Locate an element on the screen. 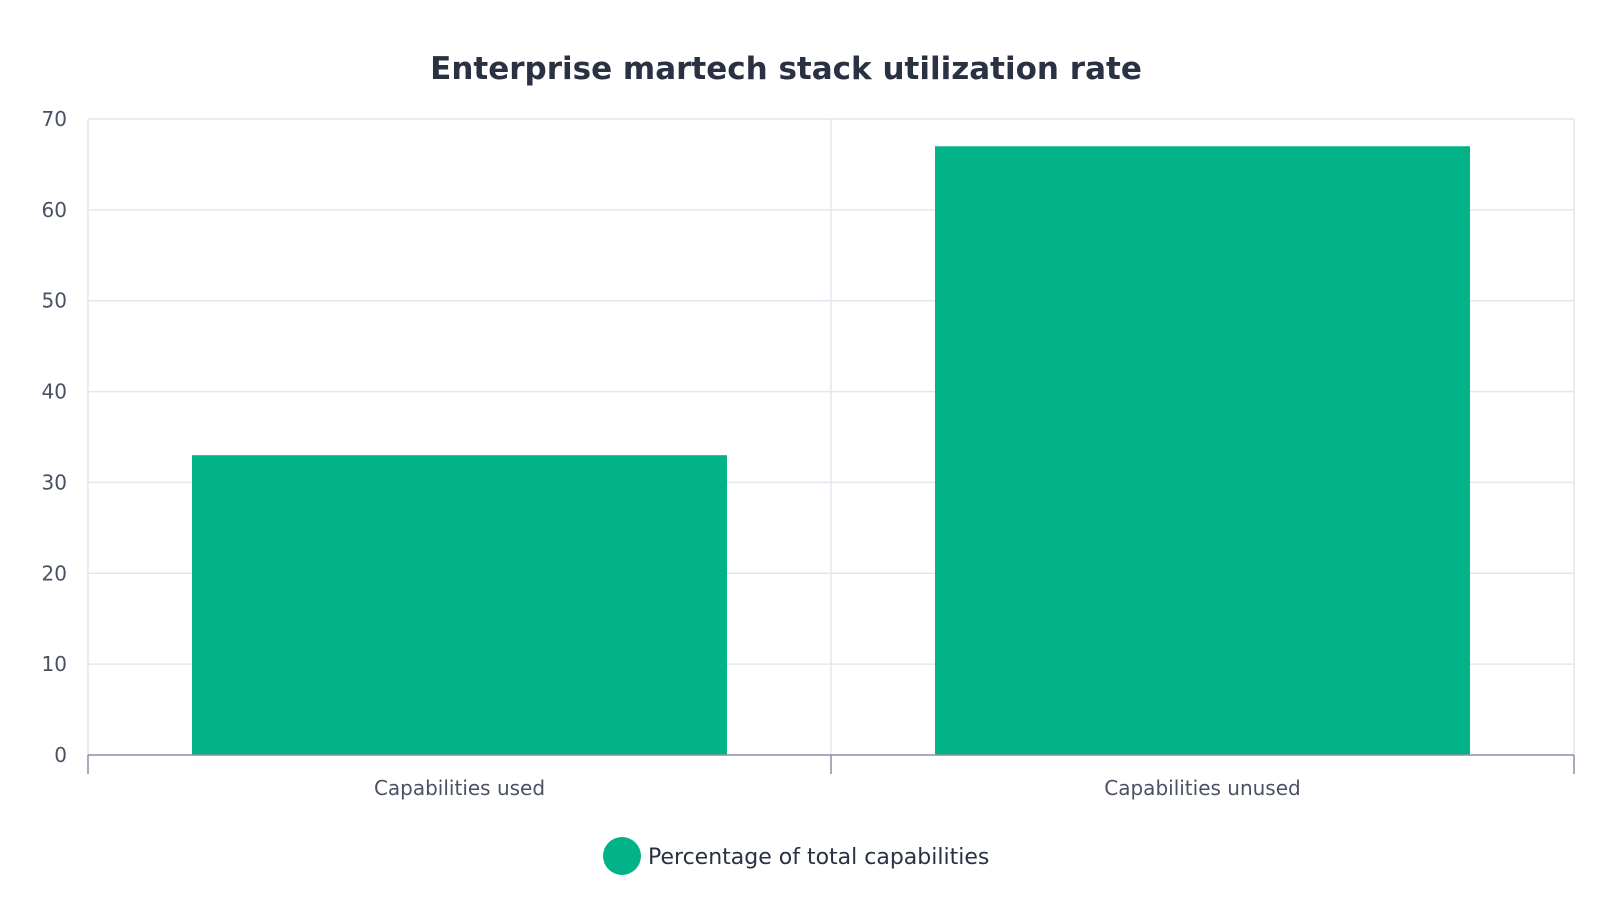  x-tick-label-0: Capabilities used is located at coordinates (459, 788).